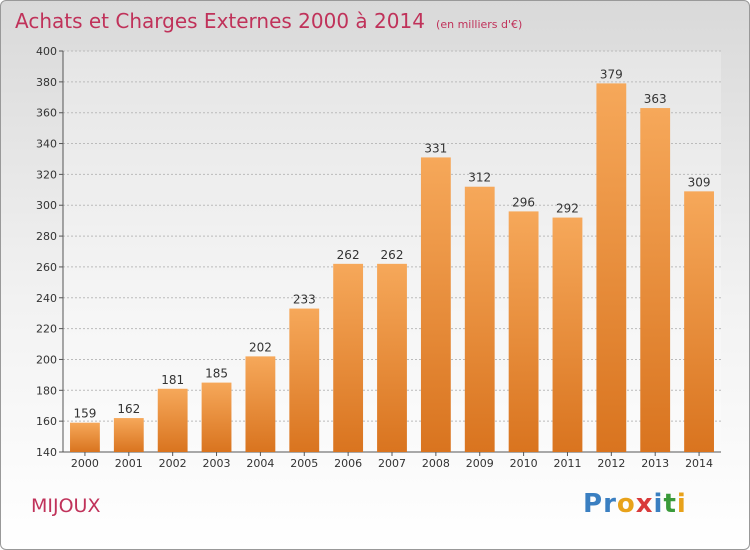 This screenshot has width=750, height=550. I want to click on x-tick-label: 2010, so click(524, 463).